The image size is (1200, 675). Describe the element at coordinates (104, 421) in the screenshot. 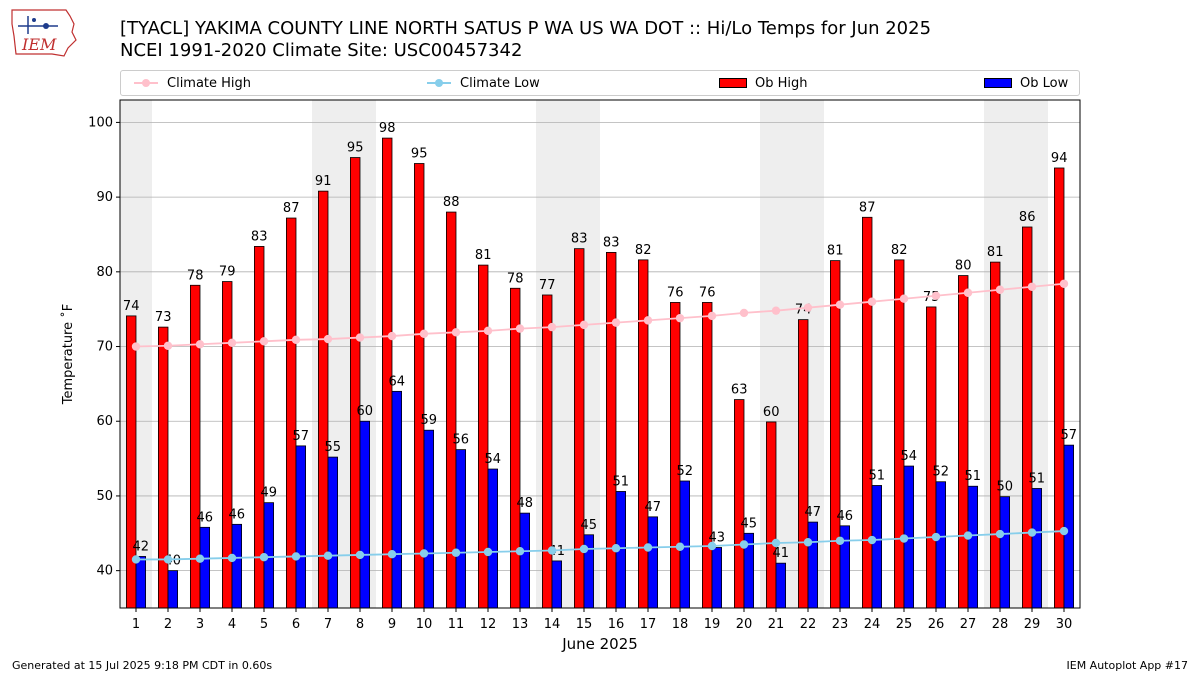

I see `y-tick-label-60: 60` at that location.